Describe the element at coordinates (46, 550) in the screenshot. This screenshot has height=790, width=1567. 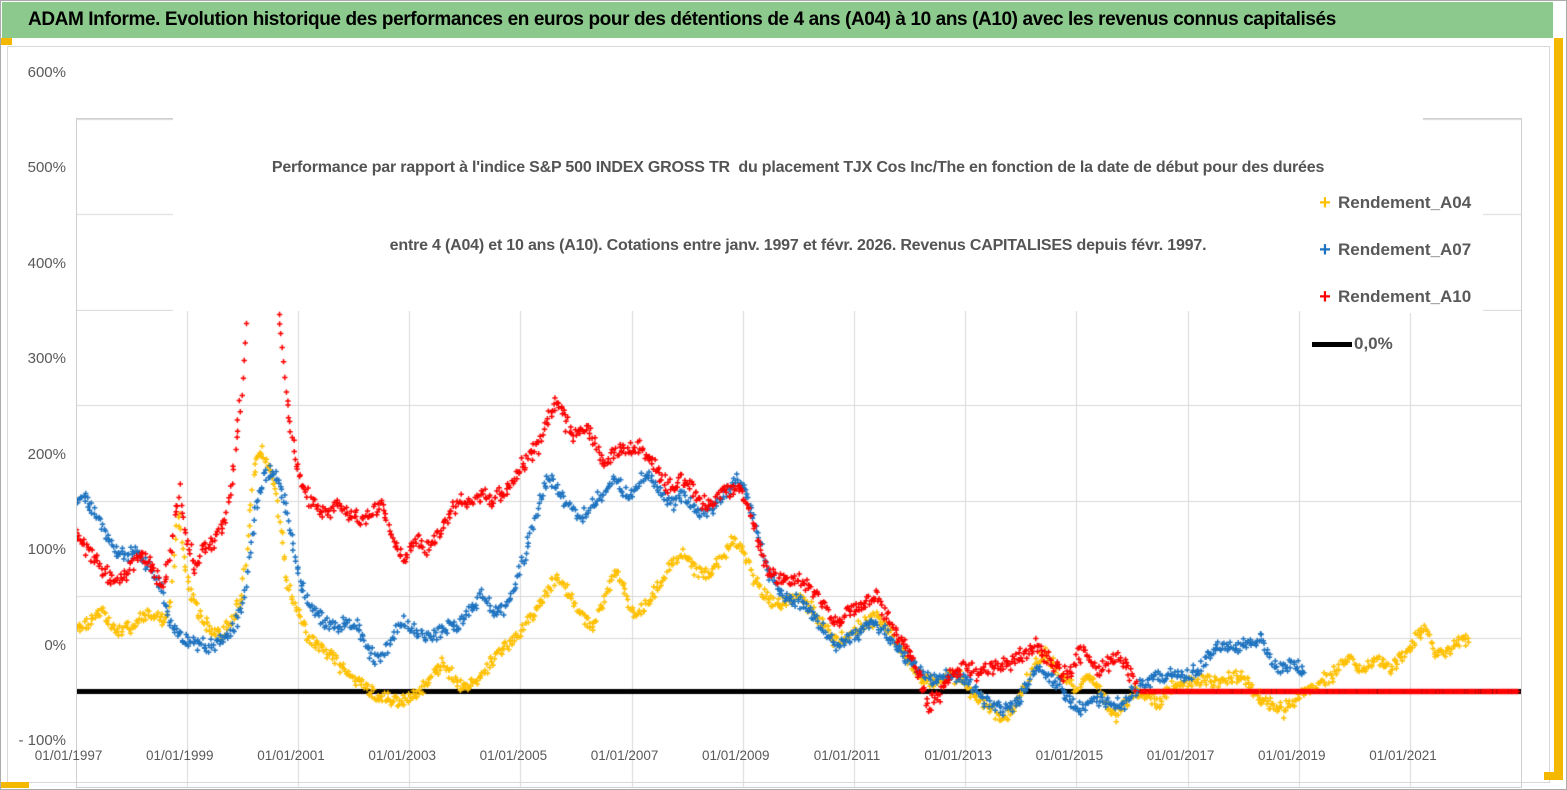
I see `y-tick-label: 100%` at that location.